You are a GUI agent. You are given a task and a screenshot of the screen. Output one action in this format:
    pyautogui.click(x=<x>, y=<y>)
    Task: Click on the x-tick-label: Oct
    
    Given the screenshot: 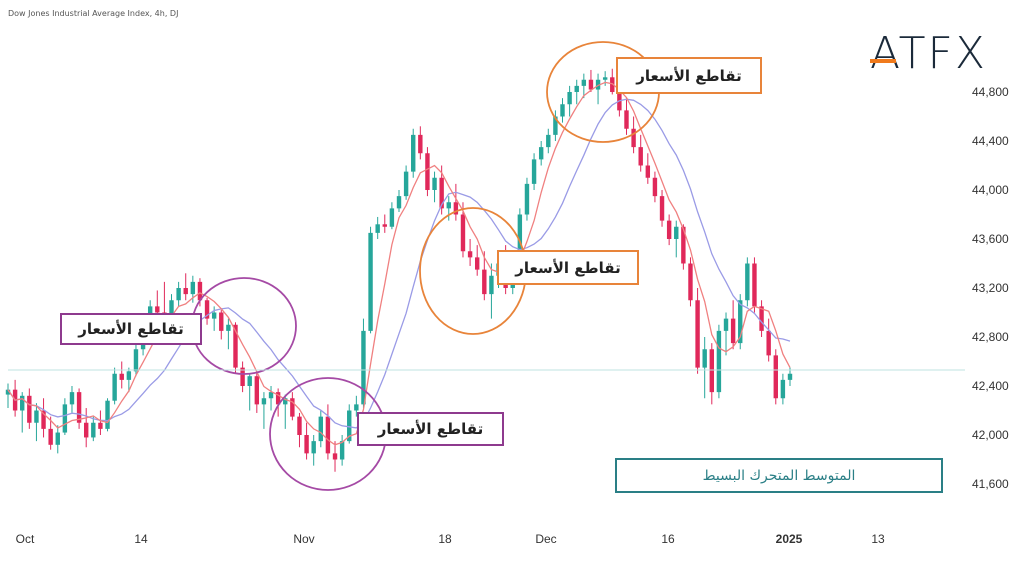 What is the action you would take?
    pyautogui.click(x=25, y=539)
    